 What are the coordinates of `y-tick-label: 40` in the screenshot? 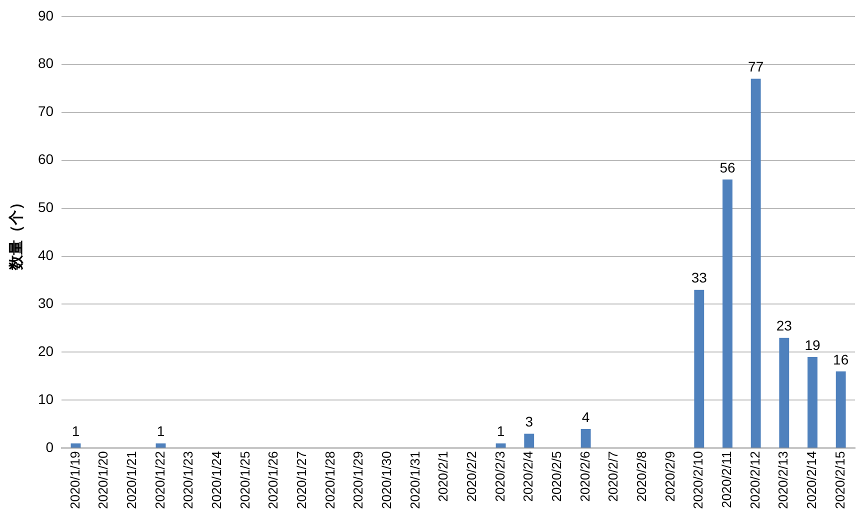 It's located at (46, 255).